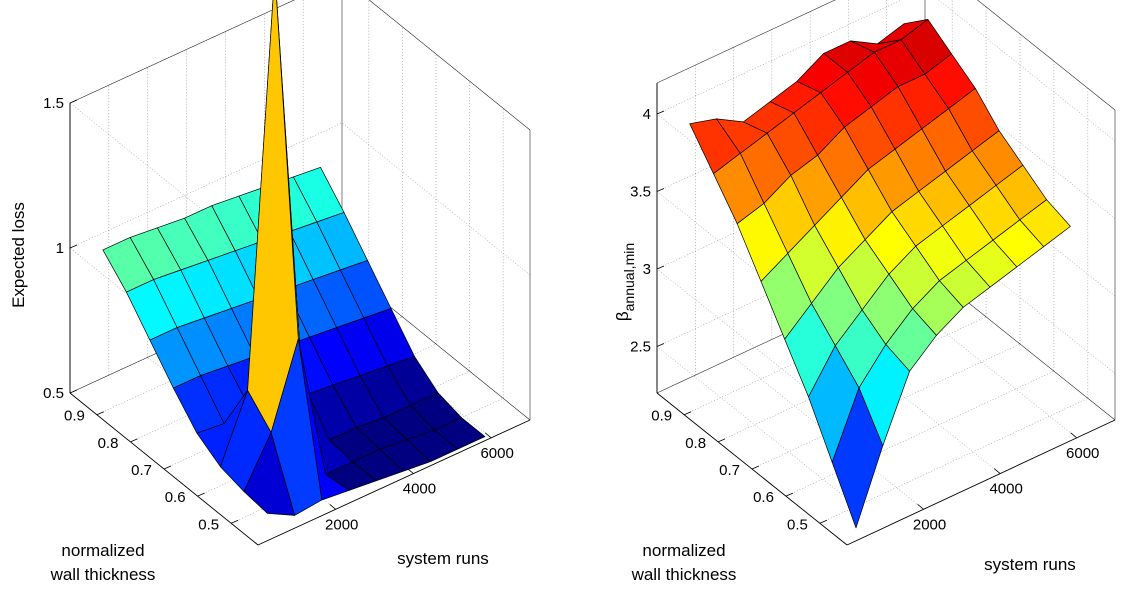 The height and width of the screenshot is (590, 1143). I want to click on left-xlabel: system runs, so click(443, 558).